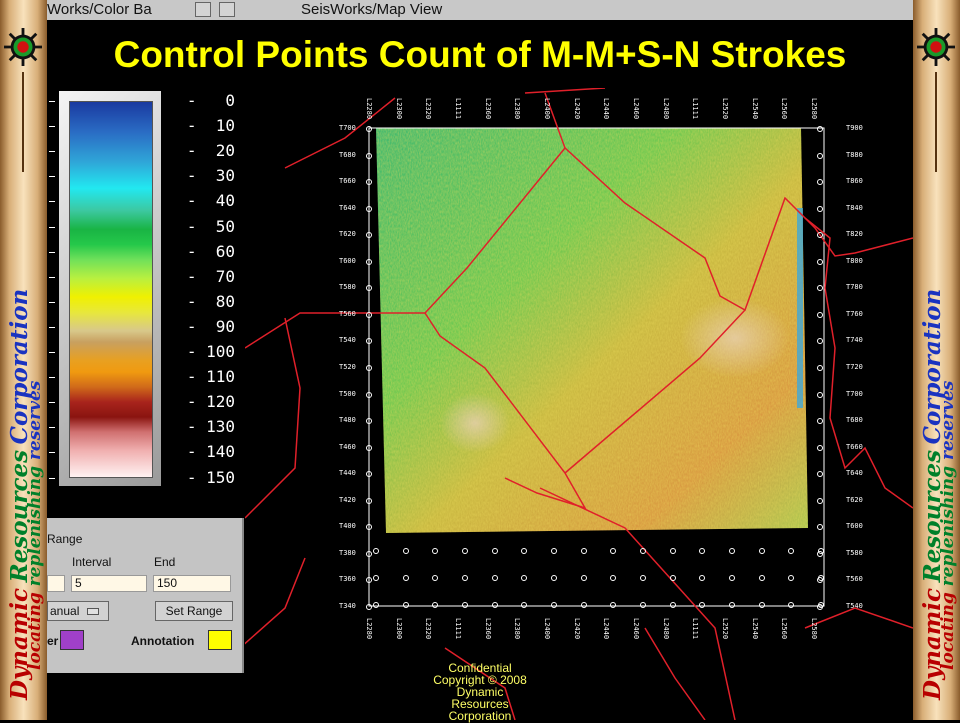  I want to click on map-top-label: L2460, so click(636, 109).